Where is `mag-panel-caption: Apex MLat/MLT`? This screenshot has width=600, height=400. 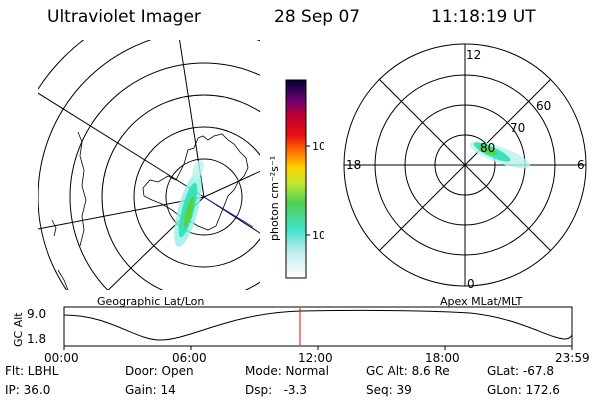 mag-panel-caption: Apex MLat/MLT is located at coordinates (481, 301).